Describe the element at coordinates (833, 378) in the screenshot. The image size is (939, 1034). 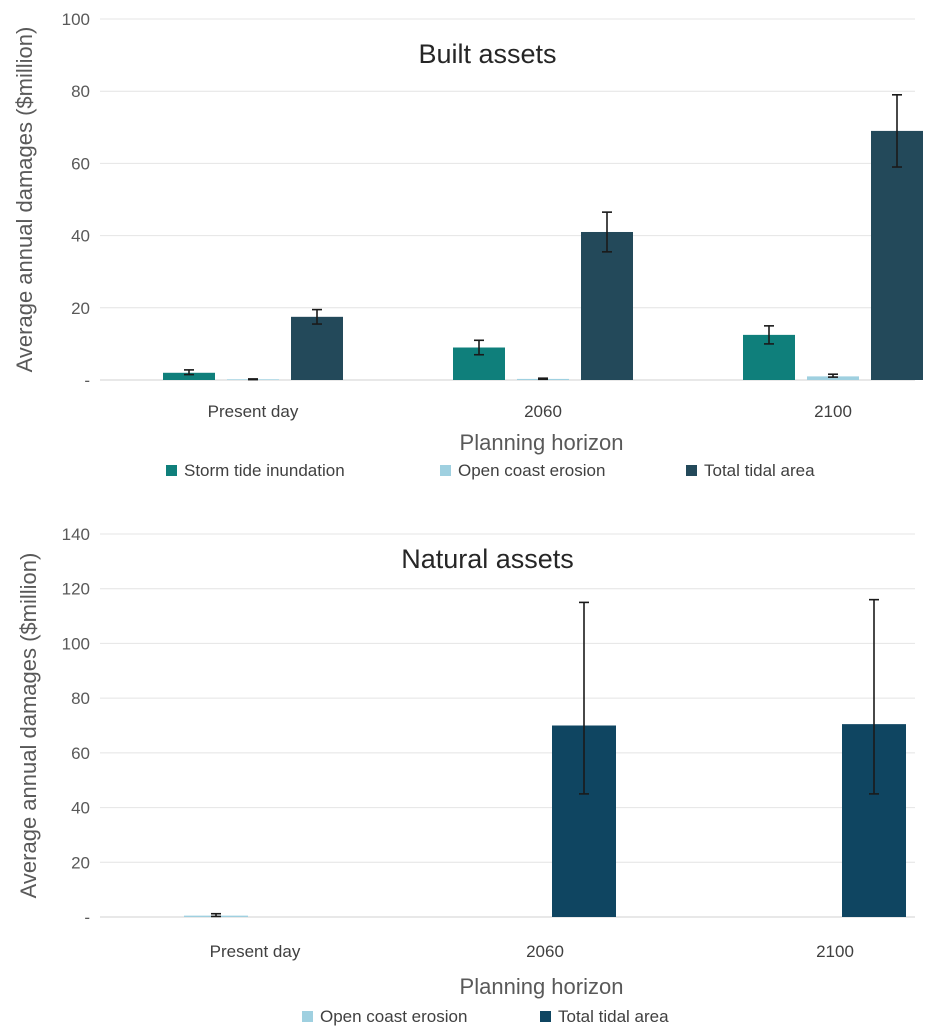
I see `bar-open-coast-erosion` at that location.